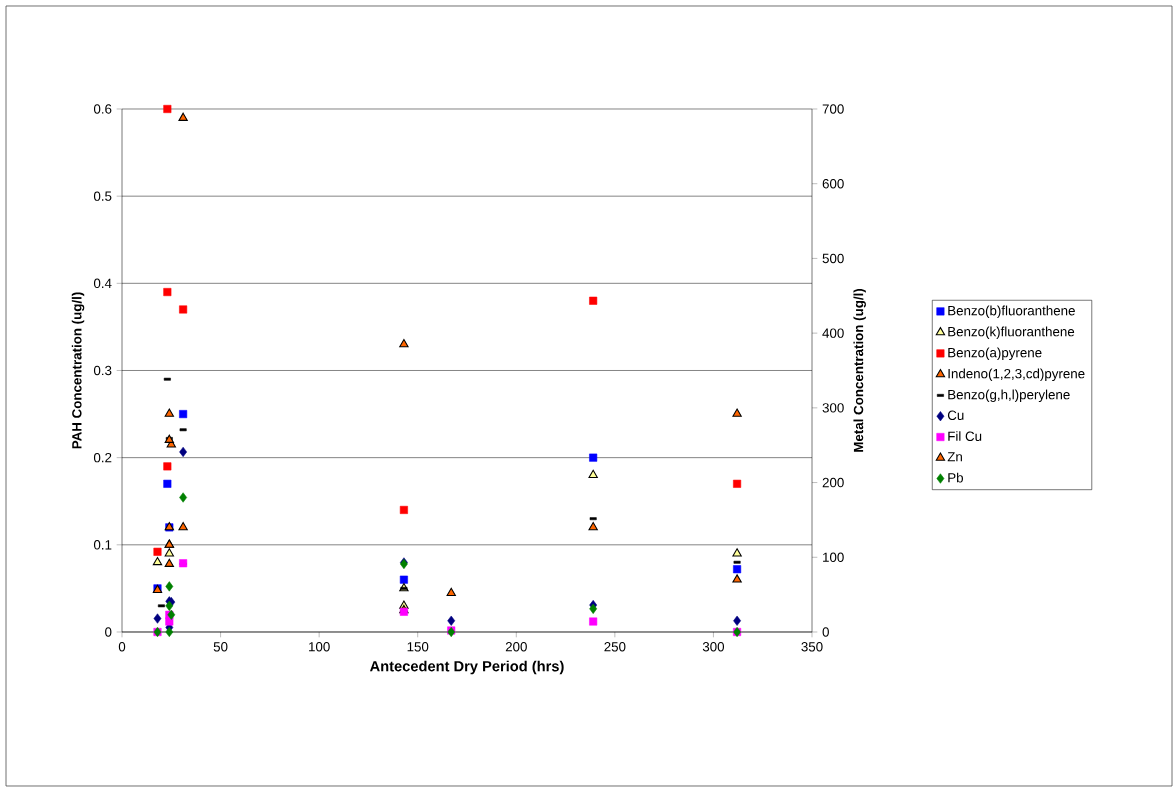 The image size is (1175, 788). What do you see at coordinates (833, 183) in the screenshot?
I see `y2-tick-label: 600` at bounding box center [833, 183].